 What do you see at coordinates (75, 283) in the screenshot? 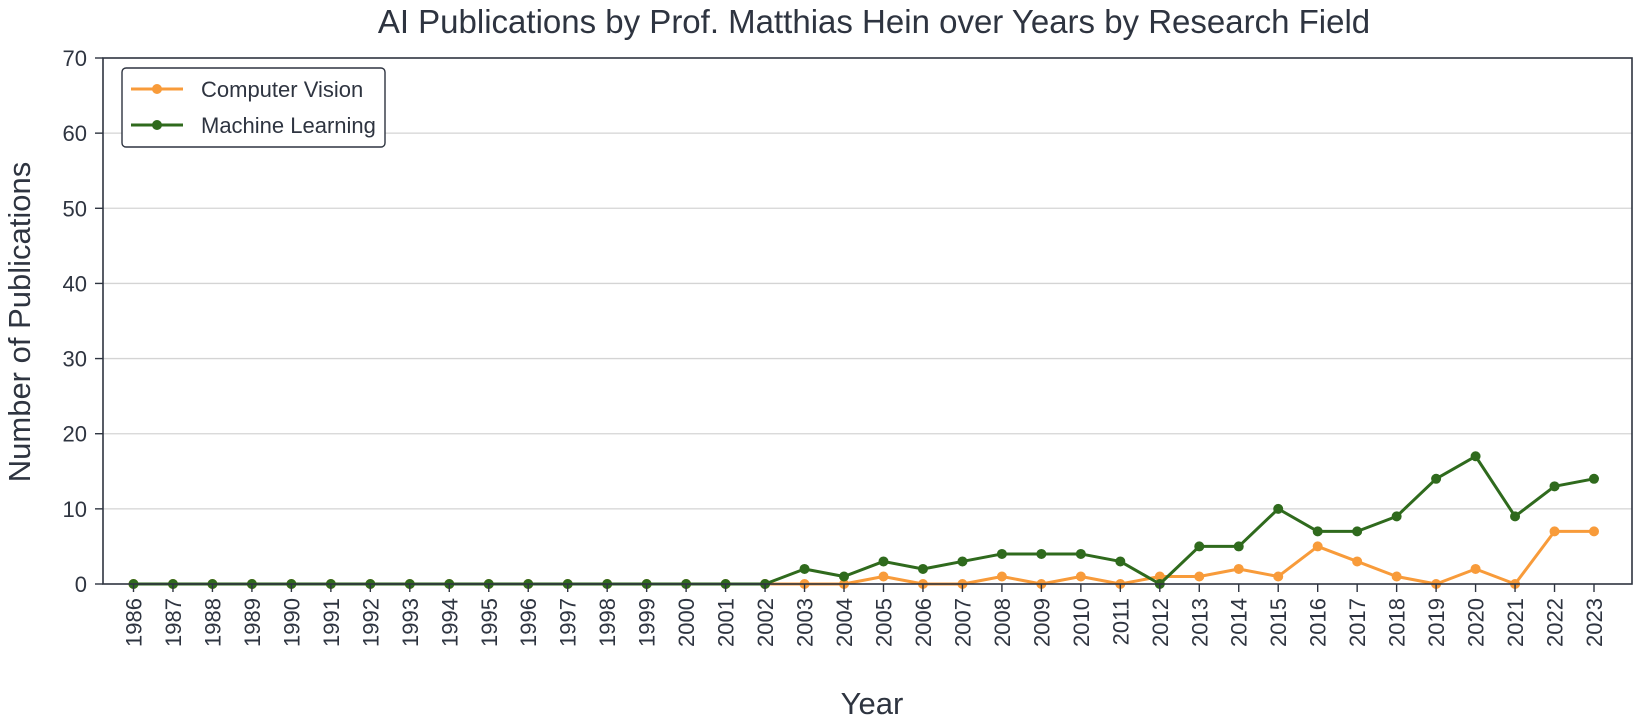
I see `y-tick-label: 40` at bounding box center [75, 283].